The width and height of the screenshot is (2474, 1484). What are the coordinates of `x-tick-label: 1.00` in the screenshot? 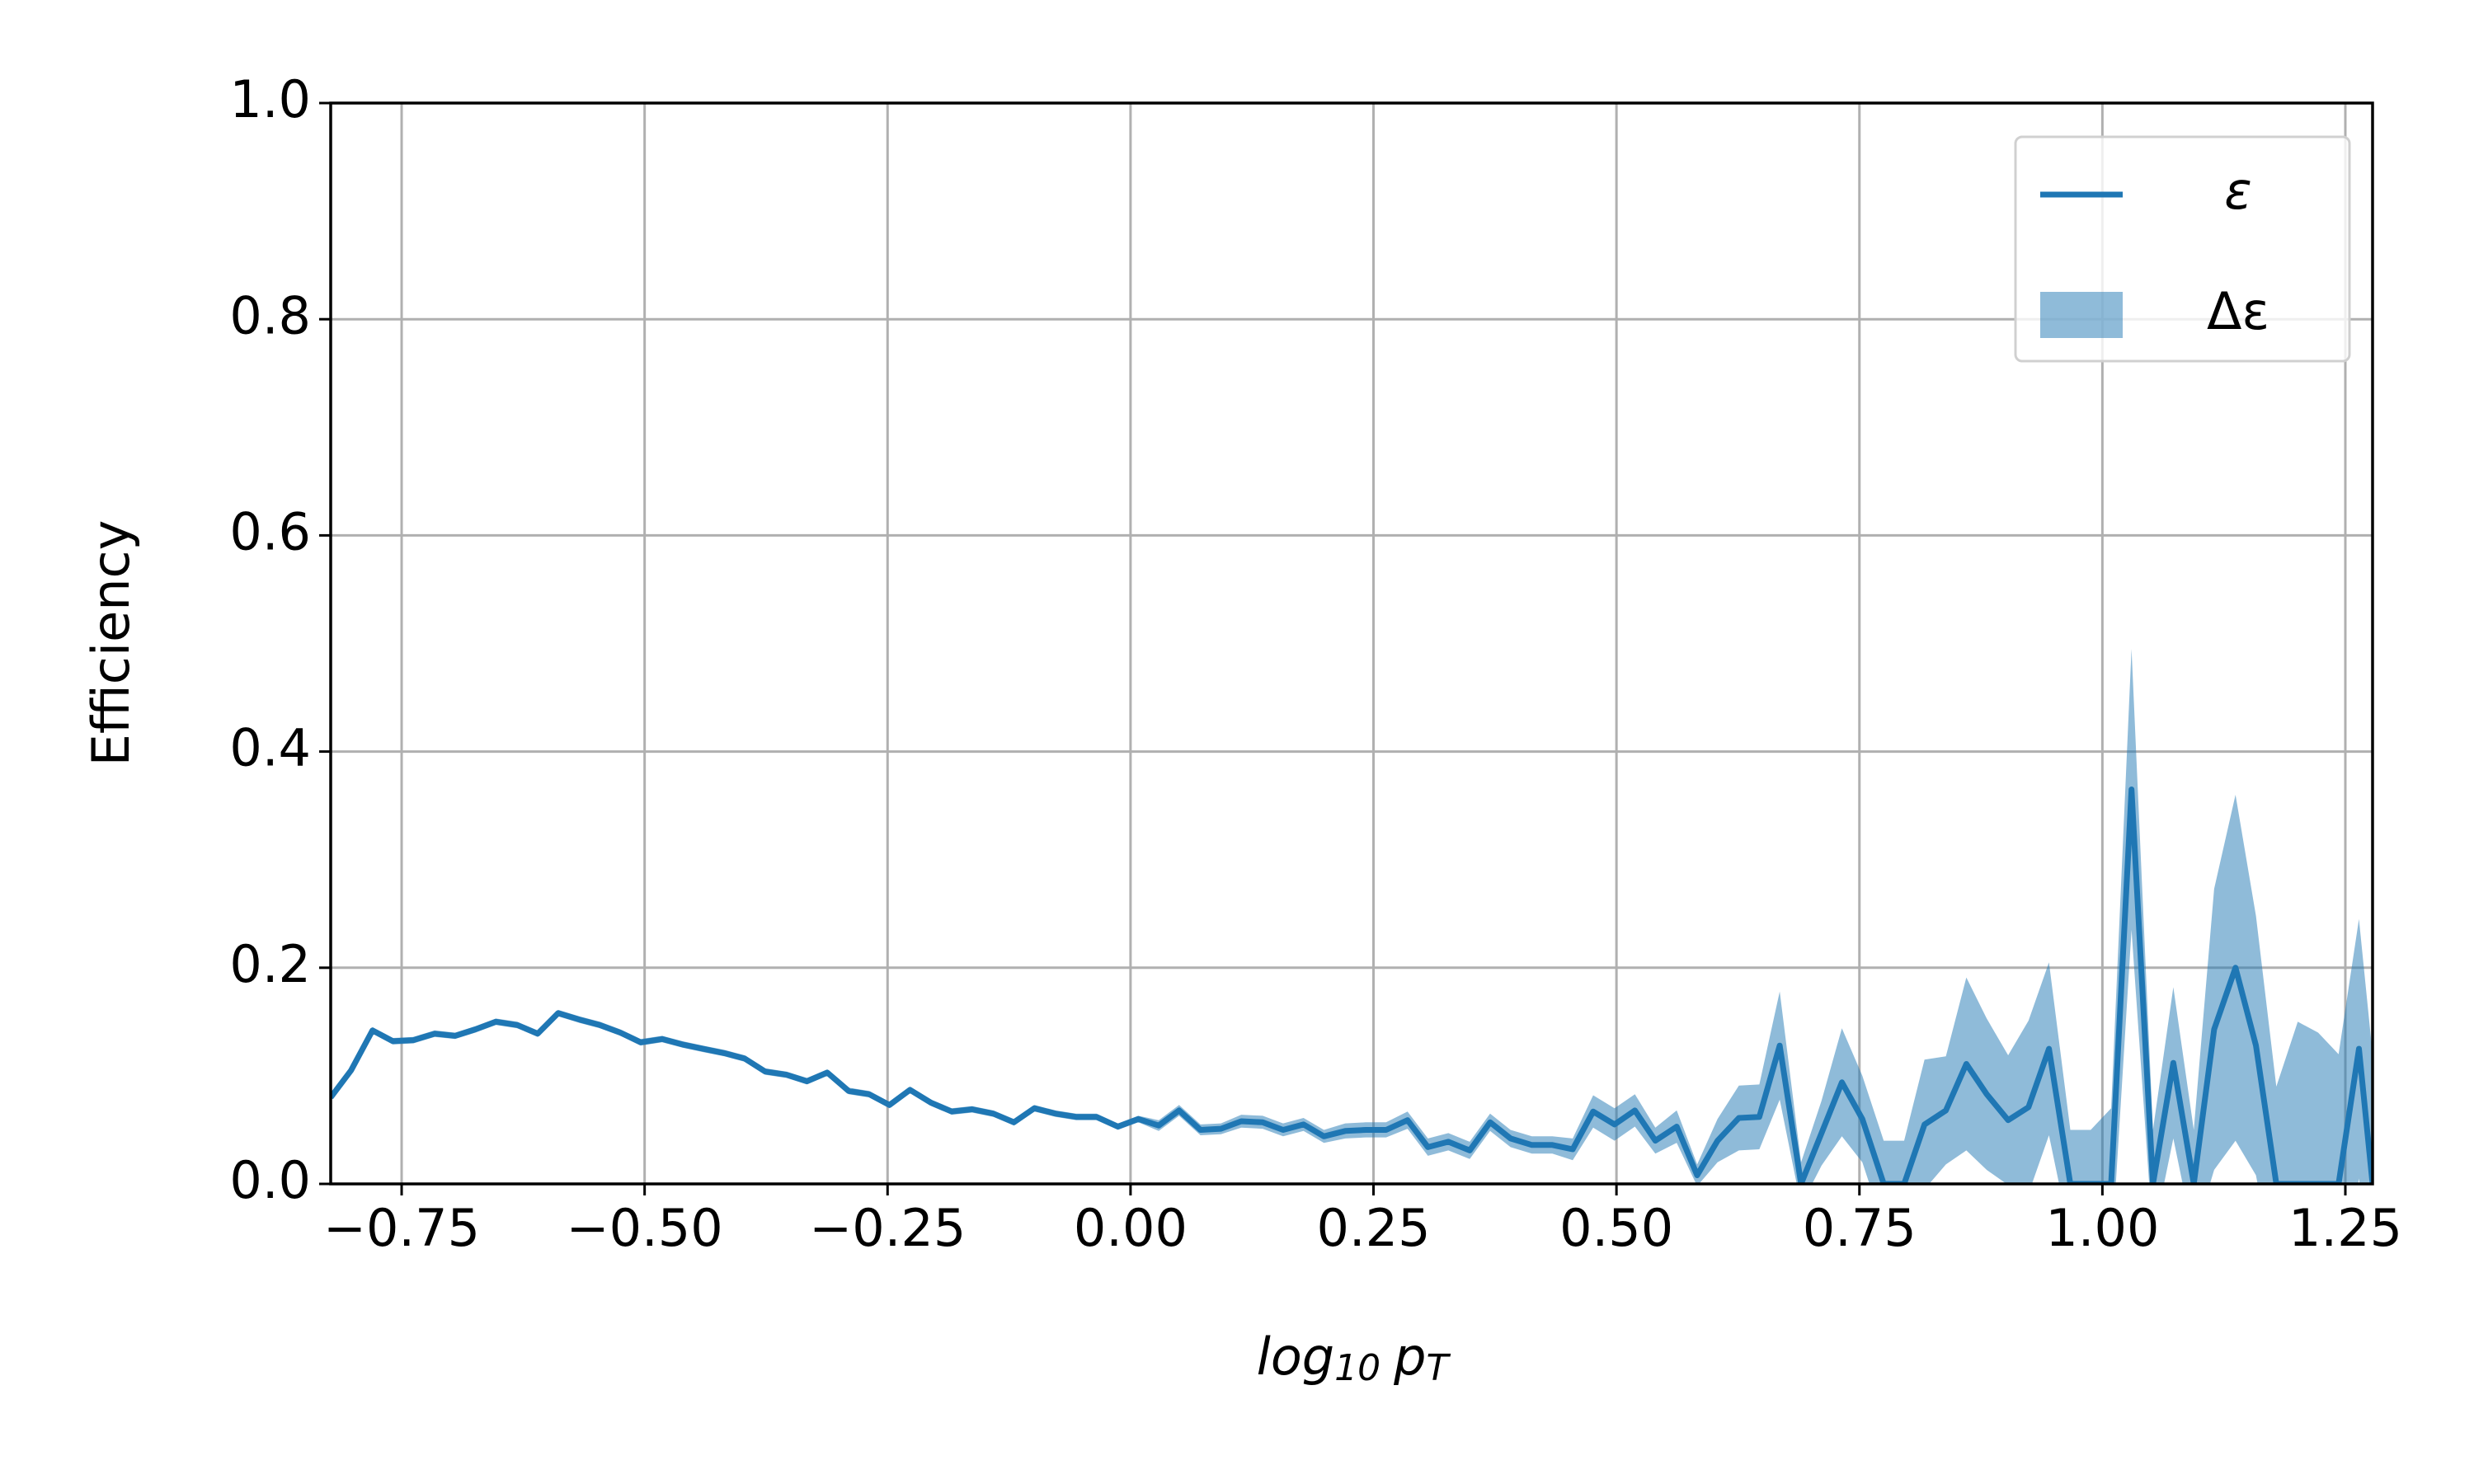 It's located at (2102, 1228).